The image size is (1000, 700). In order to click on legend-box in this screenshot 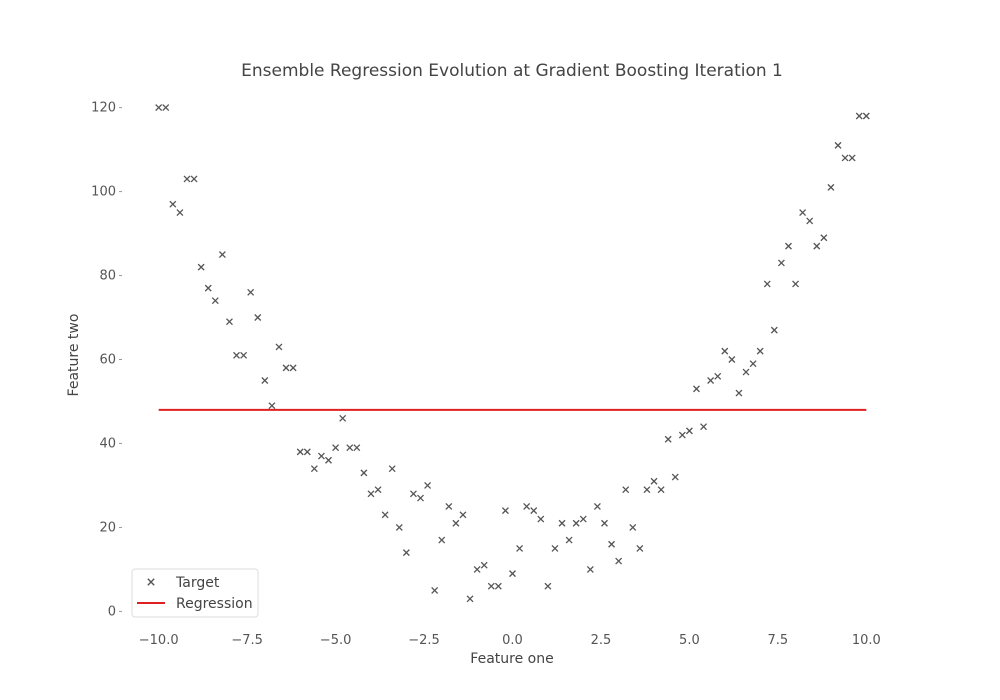, I will do `click(195, 593)`.